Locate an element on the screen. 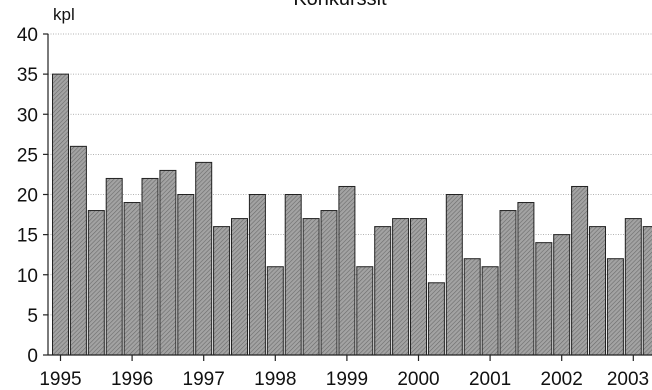 Image resolution: width=652 pixels, height=390 pixels. y-tick-label: 25 is located at coordinates (27, 155).